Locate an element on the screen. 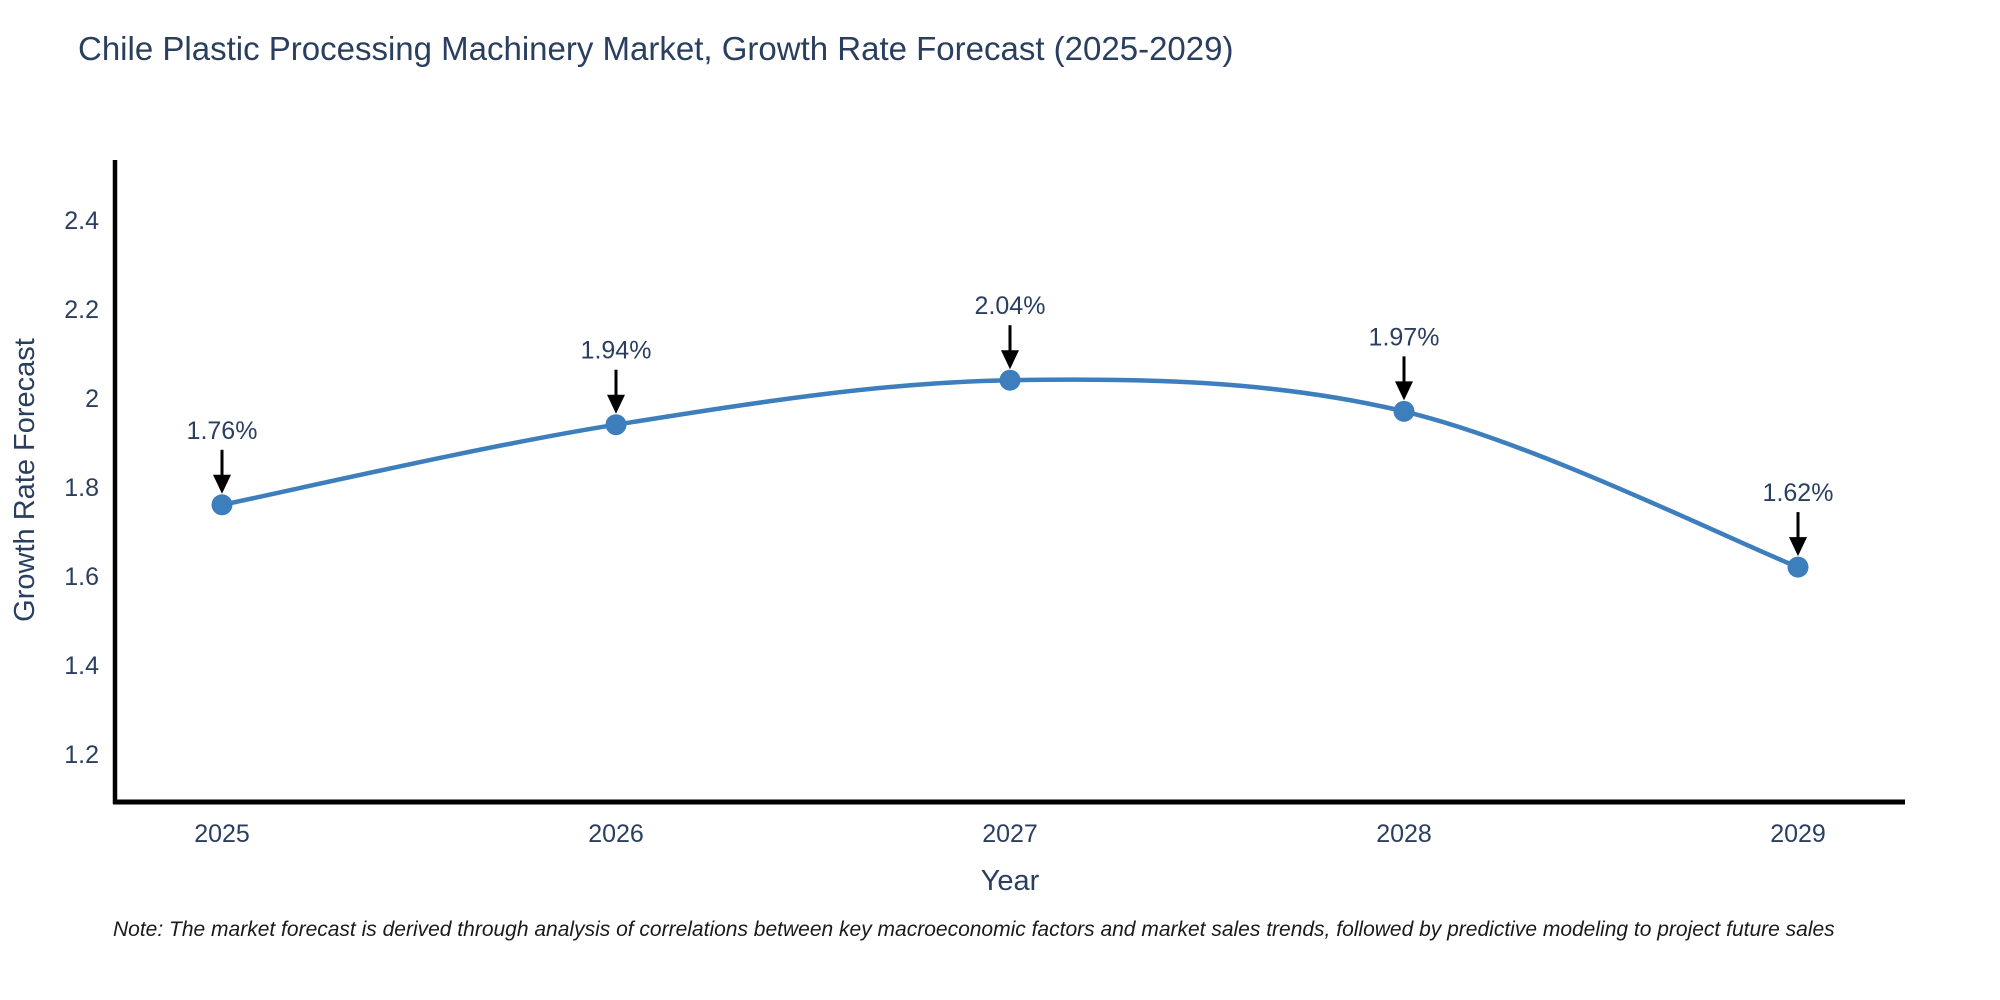 The image size is (2000, 1000). annotation-label: 1.76% is located at coordinates (222, 431).